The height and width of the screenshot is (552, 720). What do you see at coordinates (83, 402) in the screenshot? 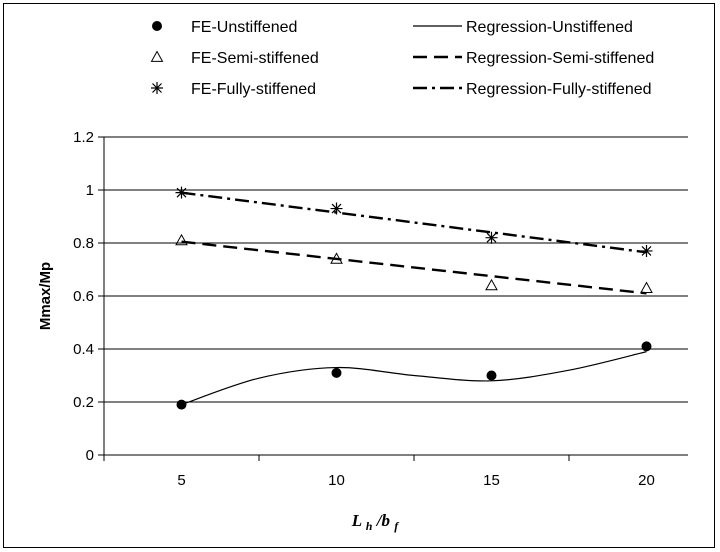
I see `y-tick-label-1: 0.2` at bounding box center [83, 402].